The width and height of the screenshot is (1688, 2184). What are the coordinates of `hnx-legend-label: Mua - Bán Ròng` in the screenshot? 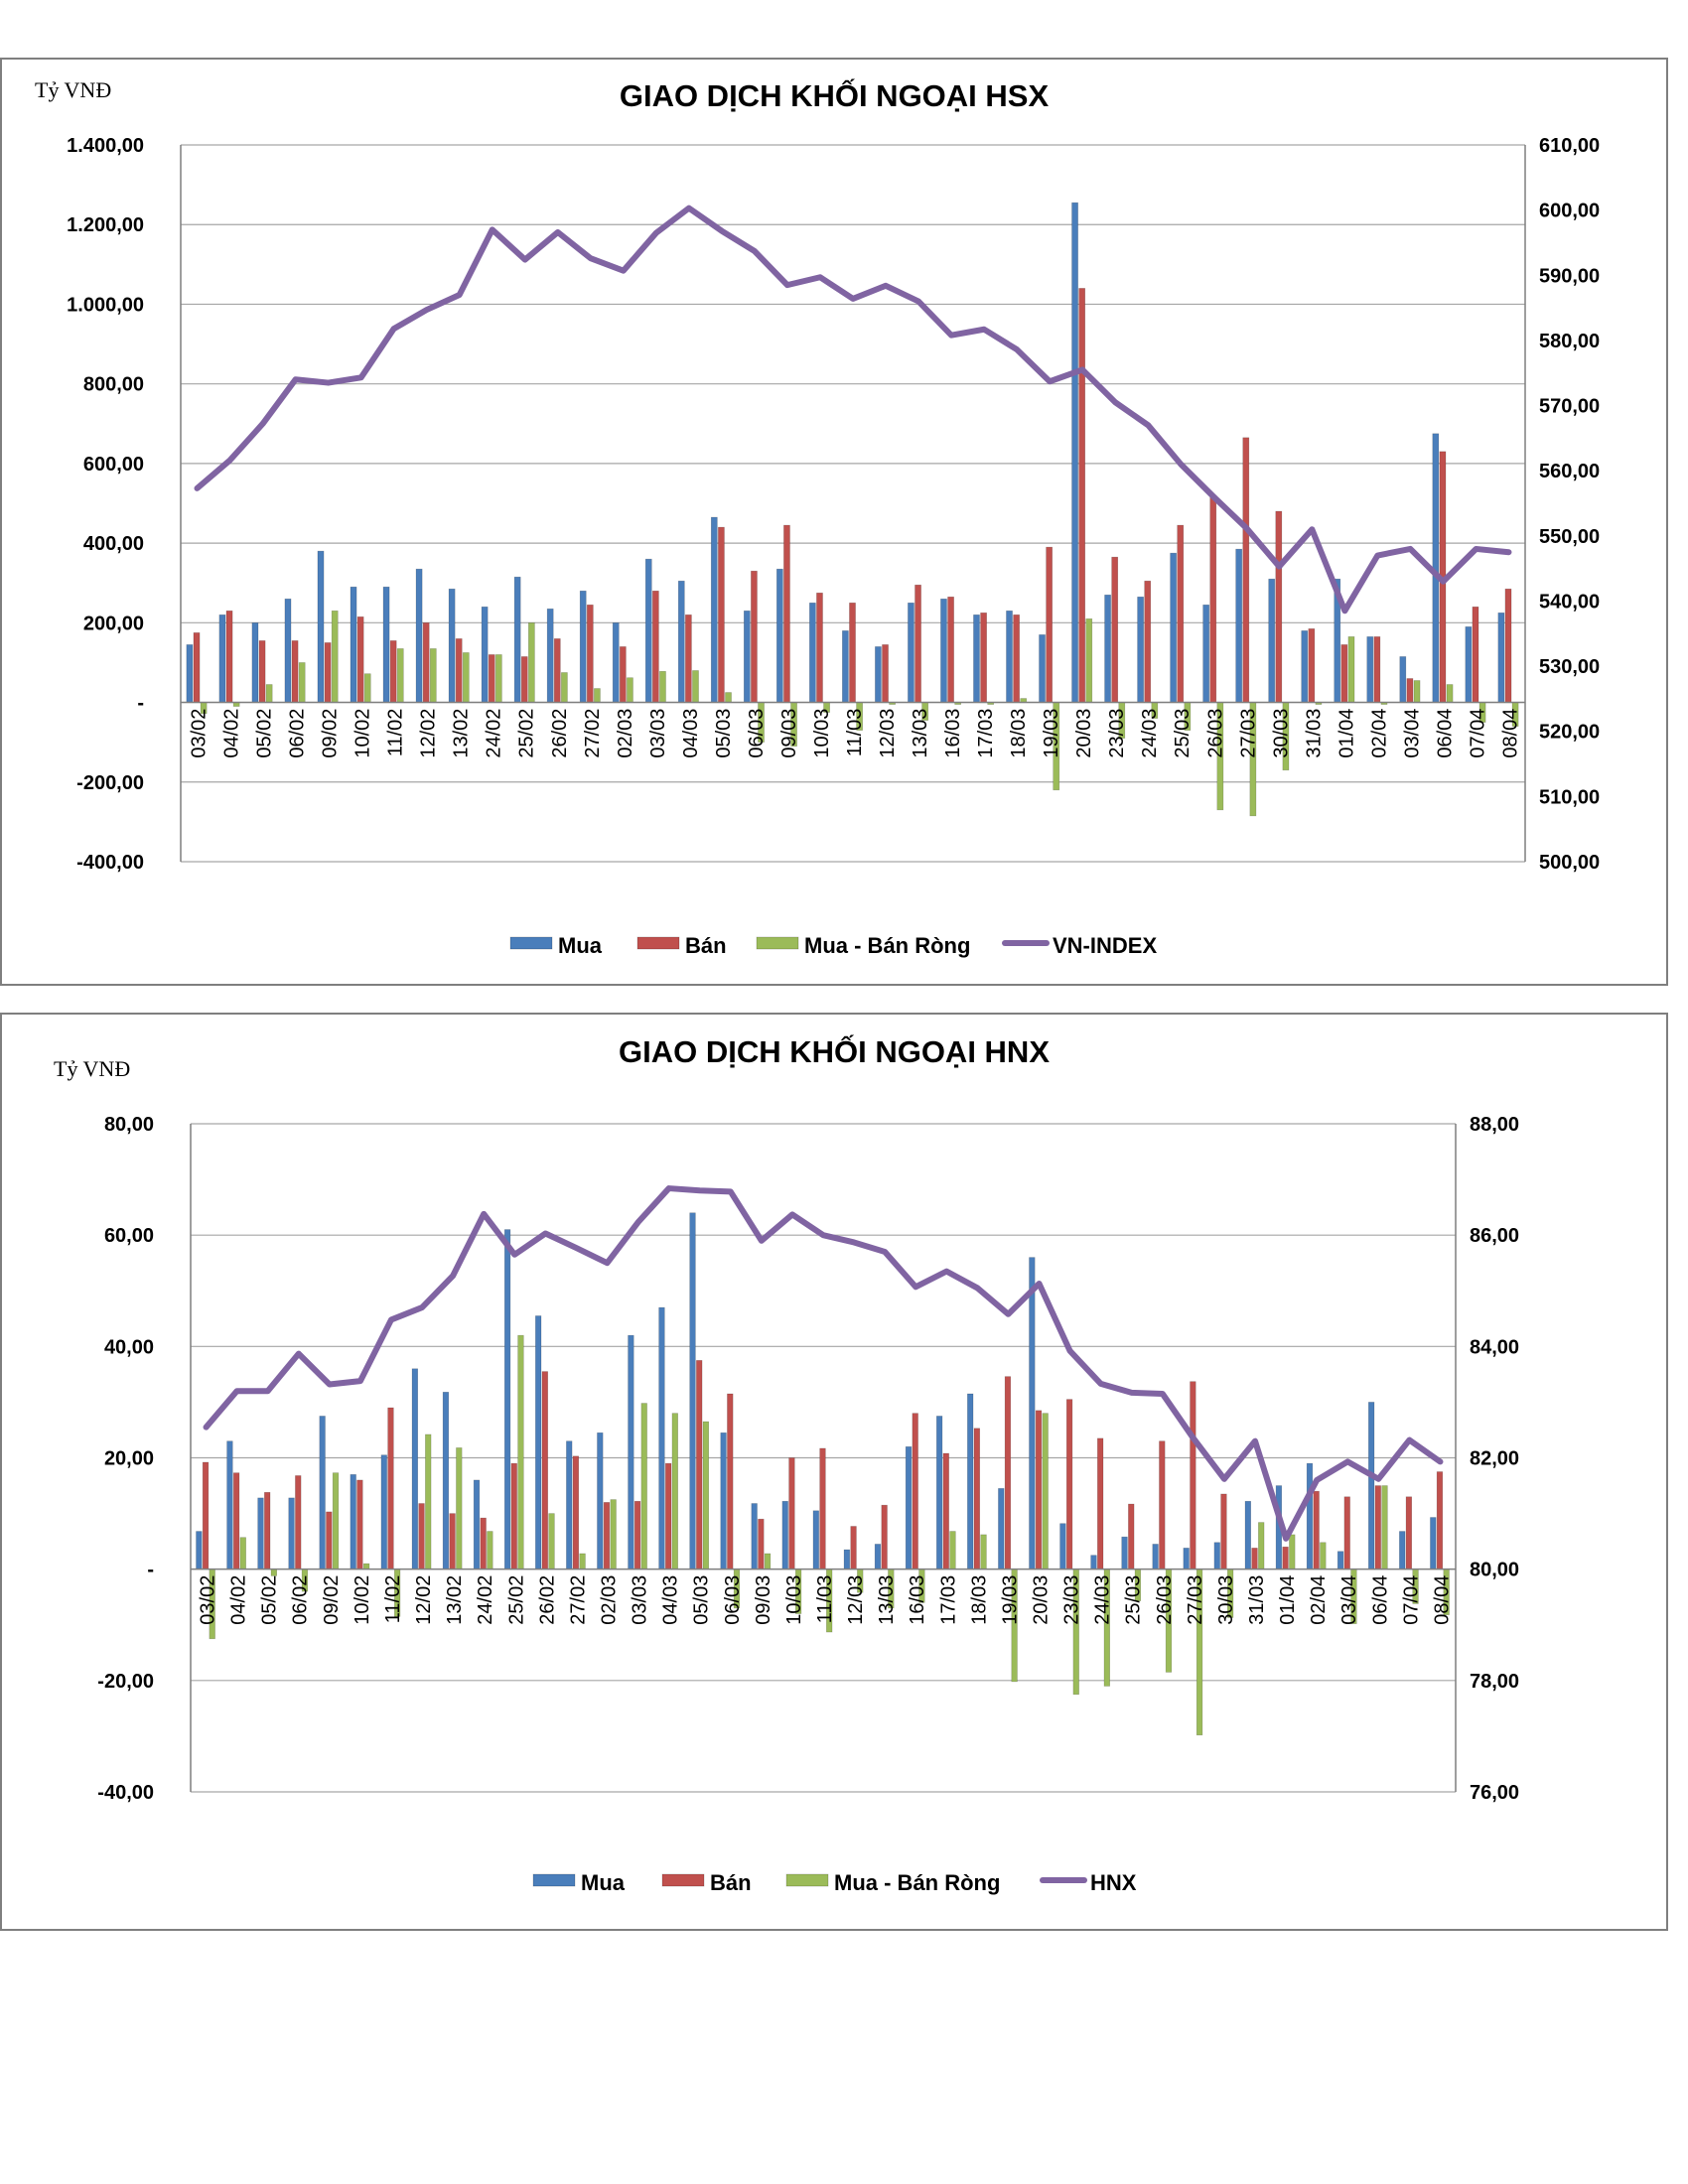 It's located at (917, 1882).